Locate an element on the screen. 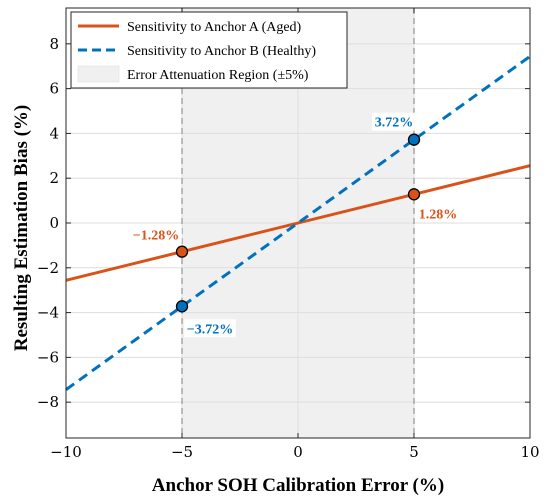 The height and width of the screenshot is (502, 550). x-tick-label: 0 is located at coordinates (298, 452).